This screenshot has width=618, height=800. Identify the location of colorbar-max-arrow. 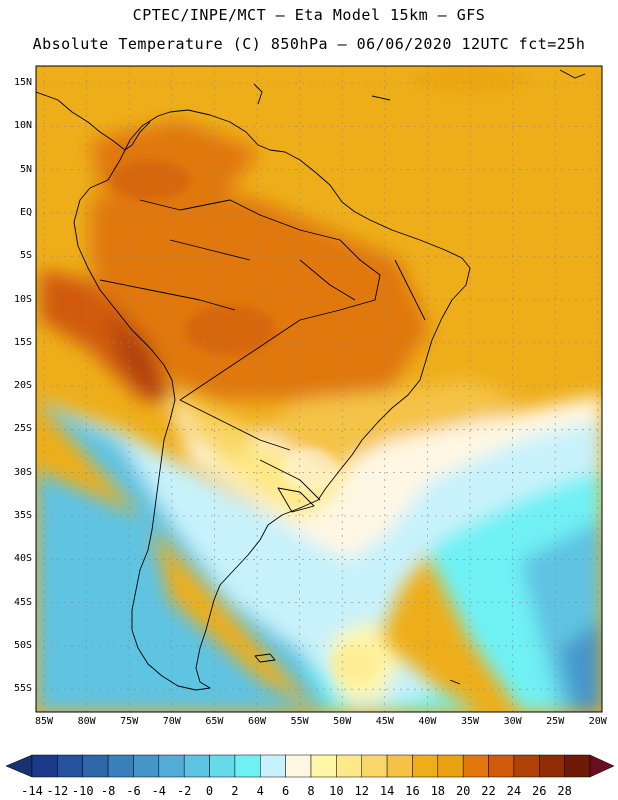
(602, 766).